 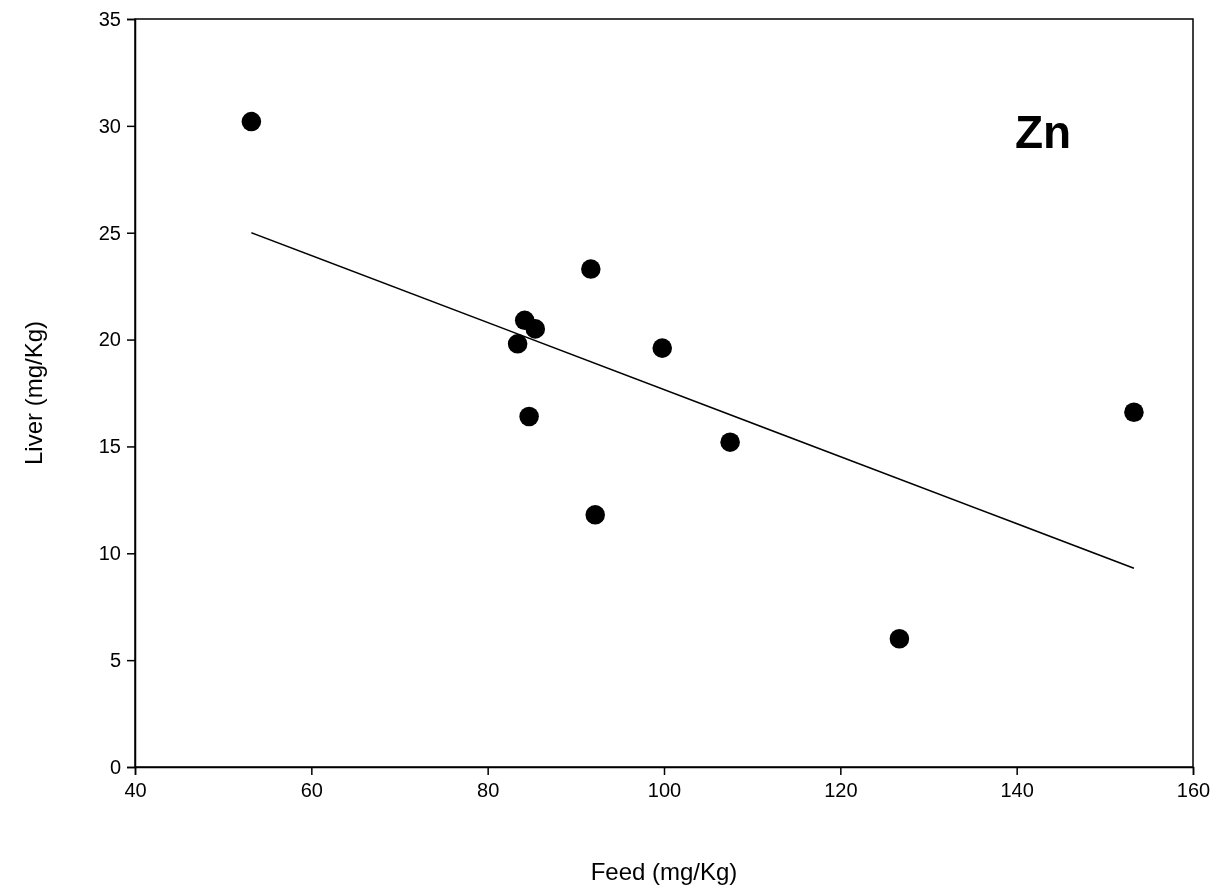 What do you see at coordinates (109, 18) in the screenshot?
I see `y-tick-label: 35` at bounding box center [109, 18].